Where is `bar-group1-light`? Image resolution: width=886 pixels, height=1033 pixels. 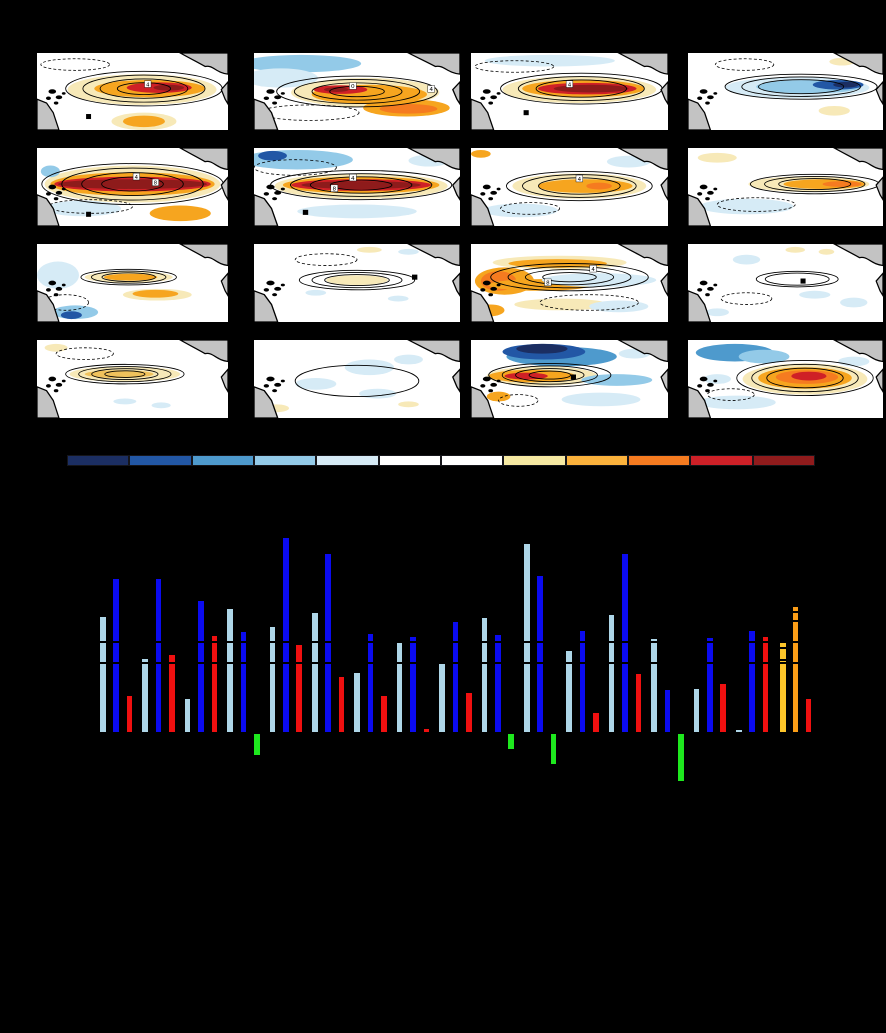 bar-group1-light is located at coordinates (103, 674).